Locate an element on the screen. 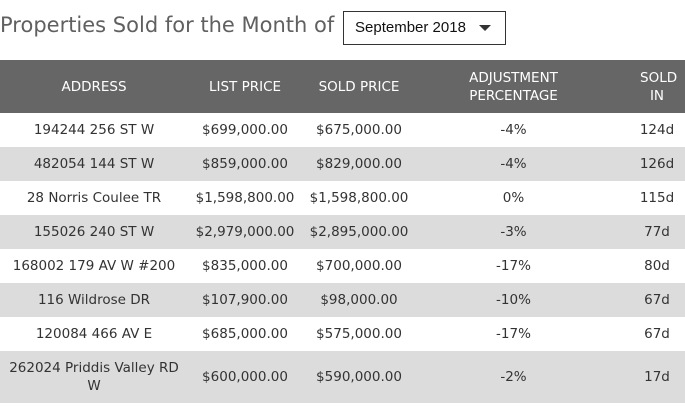  cell-address: 28 Norris Coulee TR is located at coordinates (94, 198).